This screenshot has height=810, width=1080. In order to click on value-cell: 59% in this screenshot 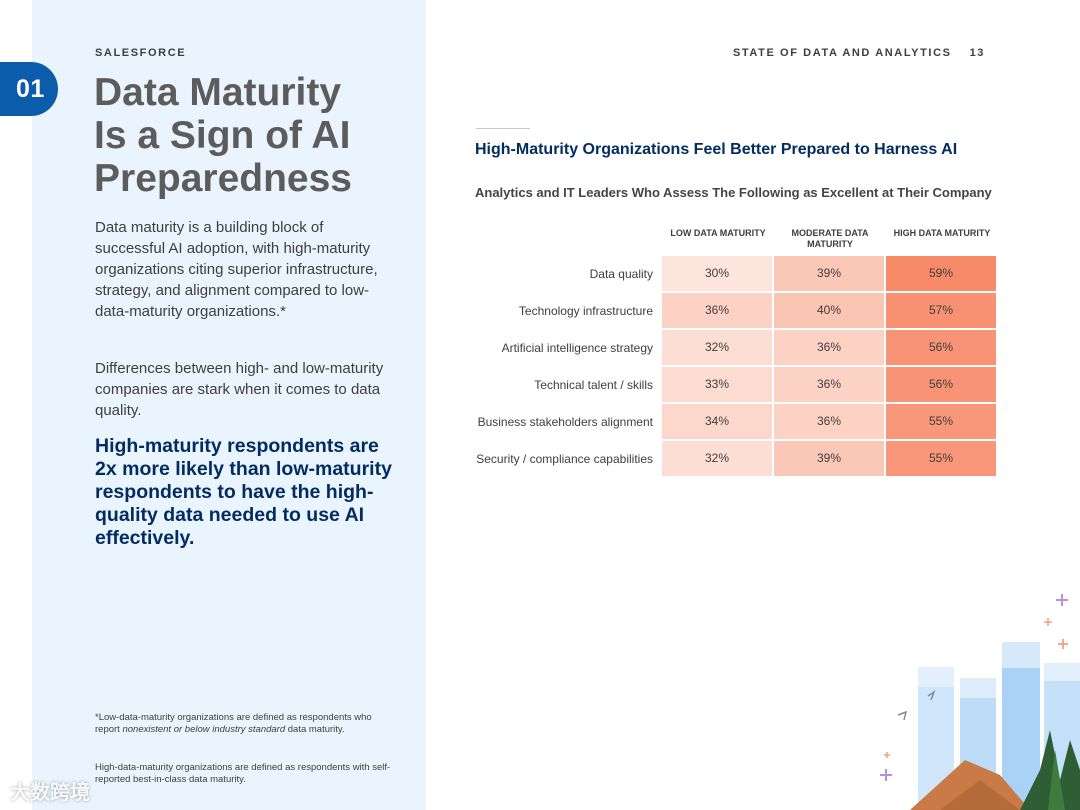, I will do `click(941, 273)`.